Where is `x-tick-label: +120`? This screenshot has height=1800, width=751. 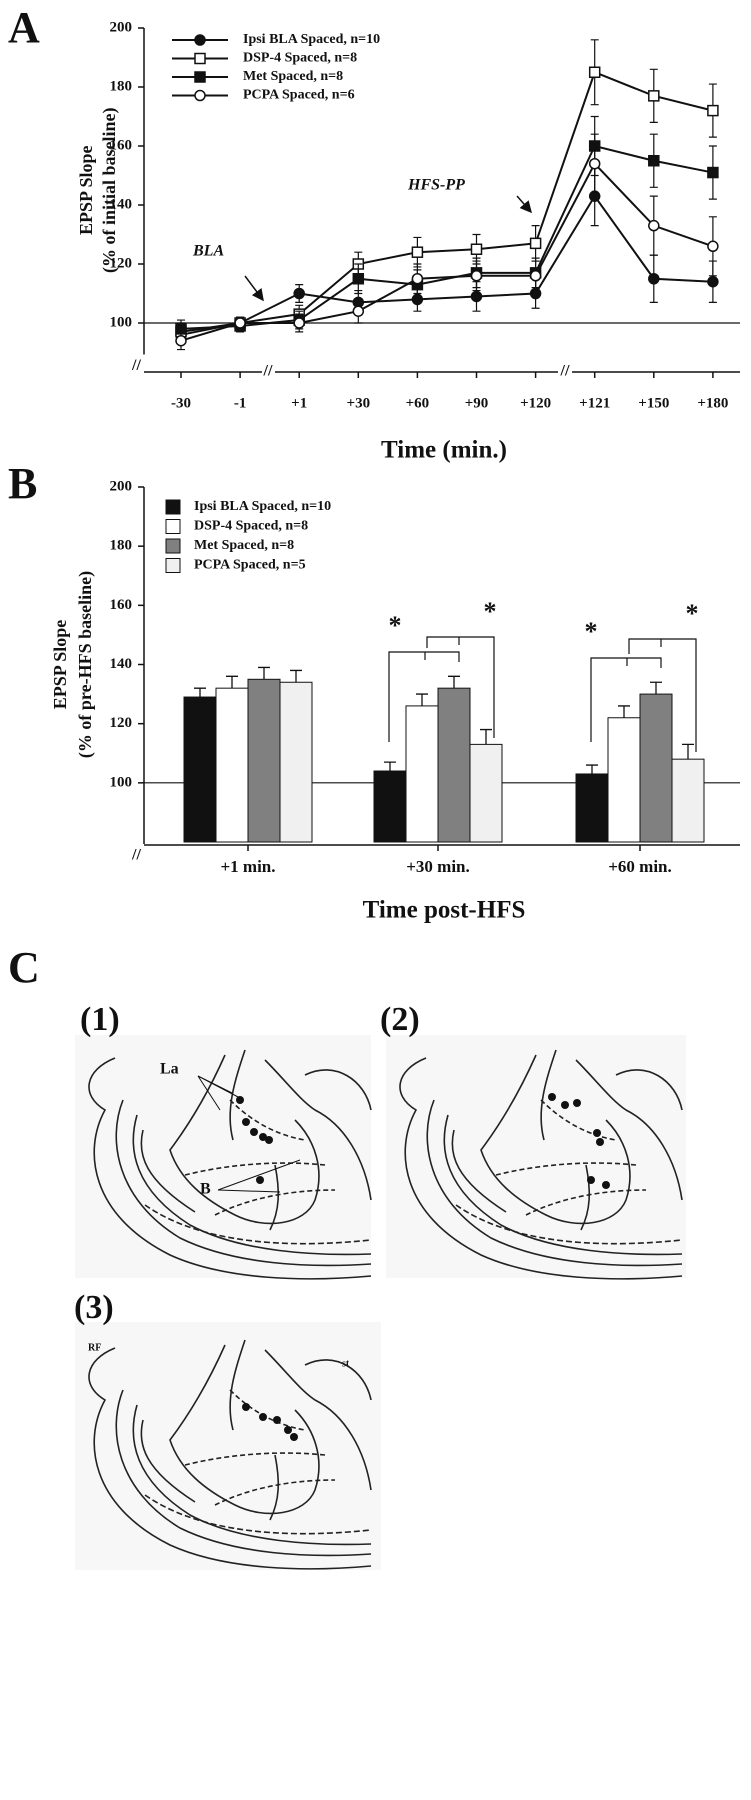
x-tick-label: +120 is located at coordinates (535, 403).